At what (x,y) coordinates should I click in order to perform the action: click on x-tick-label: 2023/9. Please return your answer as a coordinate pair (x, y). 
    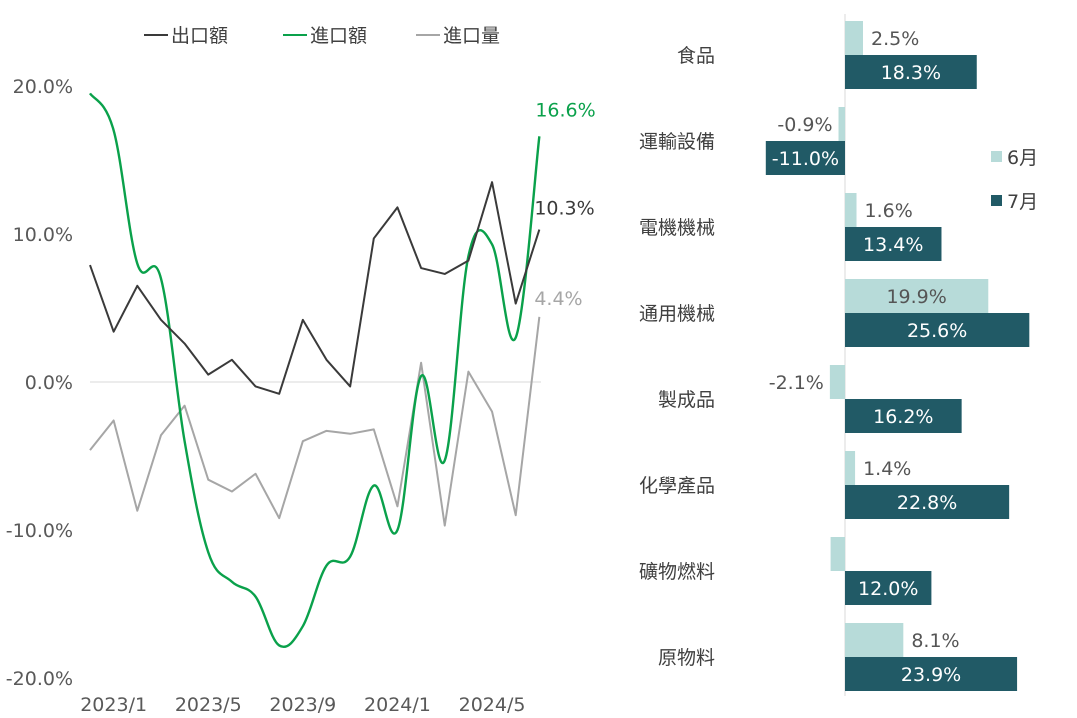
    Looking at the image, I should click on (302, 705).